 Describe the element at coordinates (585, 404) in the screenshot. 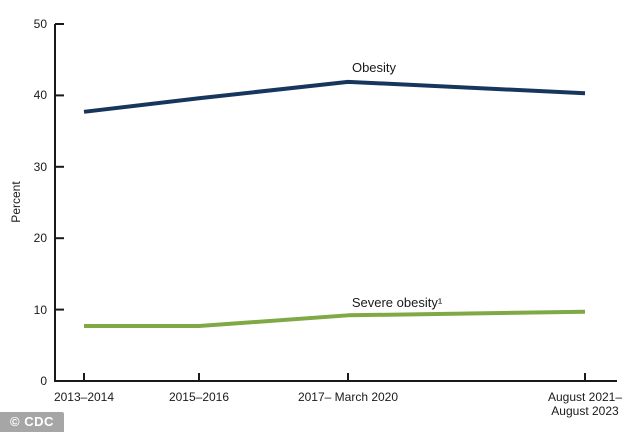

I see `x-tick-label: August 2021– August 2023` at that location.